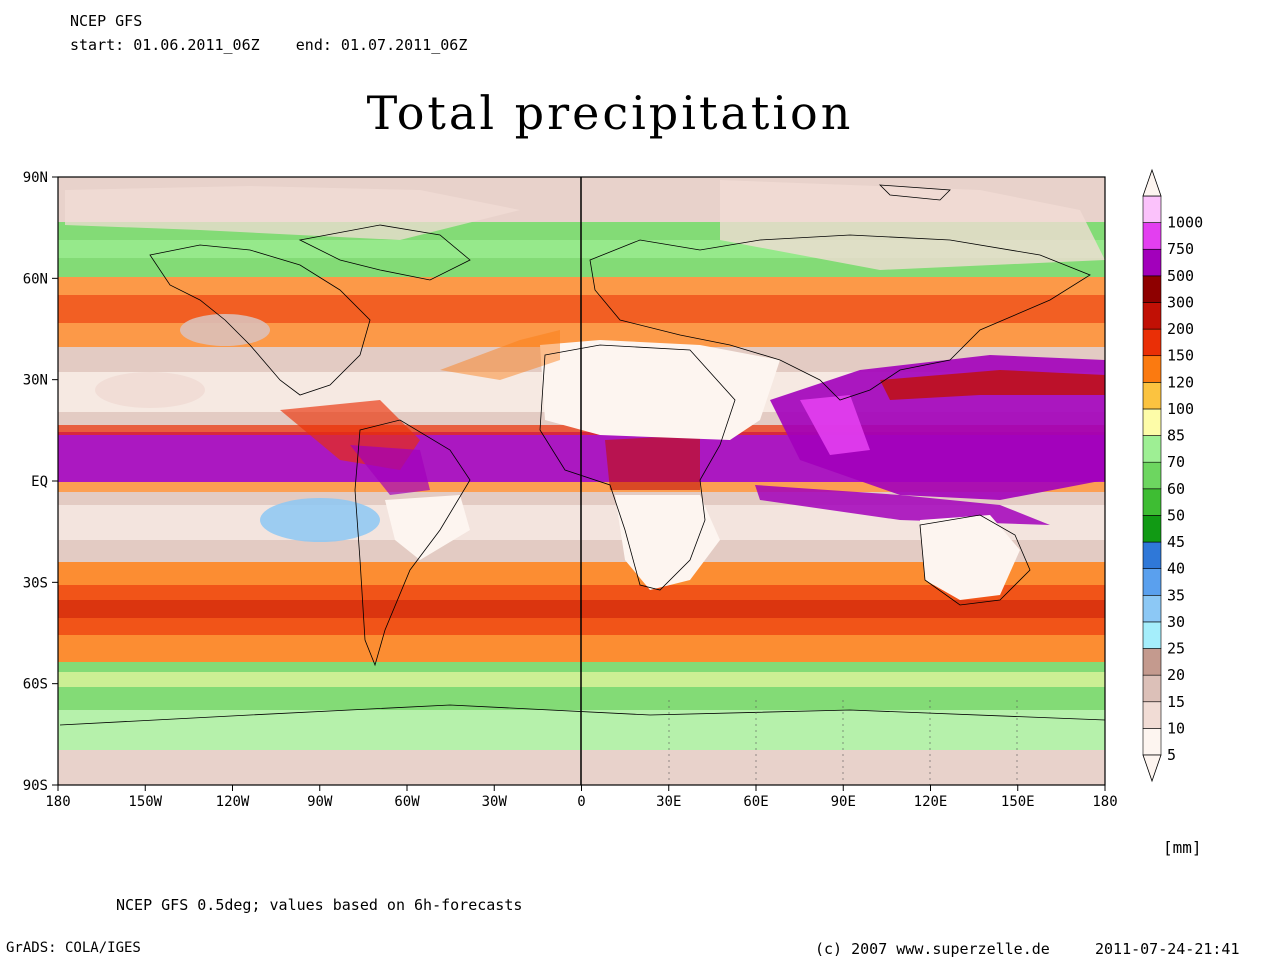 The width and height of the screenshot is (1280, 960). Describe the element at coordinates (1176, 462) in the screenshot. I see `colorbar-label: 70` at that location.